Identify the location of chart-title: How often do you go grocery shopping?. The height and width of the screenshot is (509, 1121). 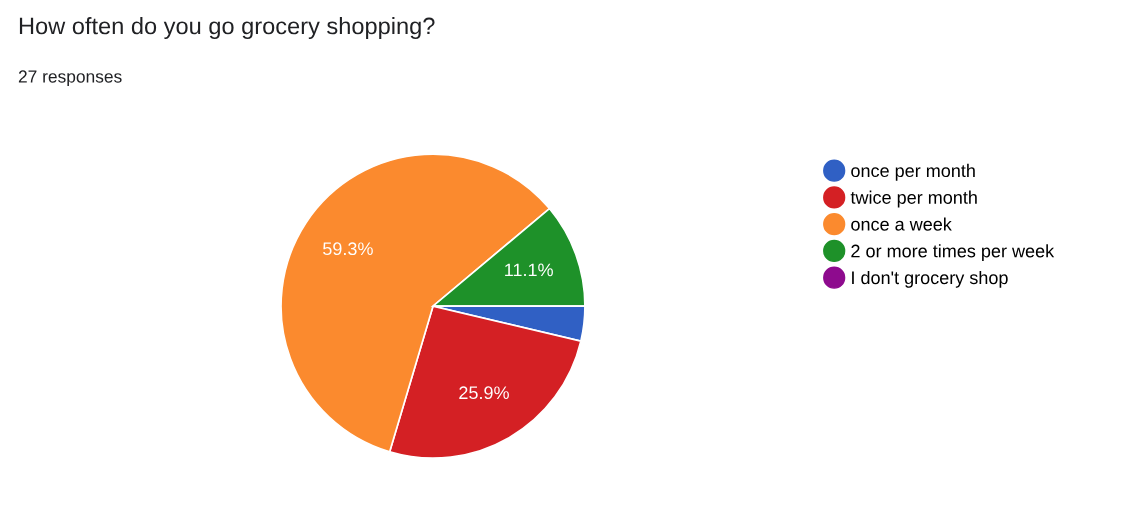
(227, 28).